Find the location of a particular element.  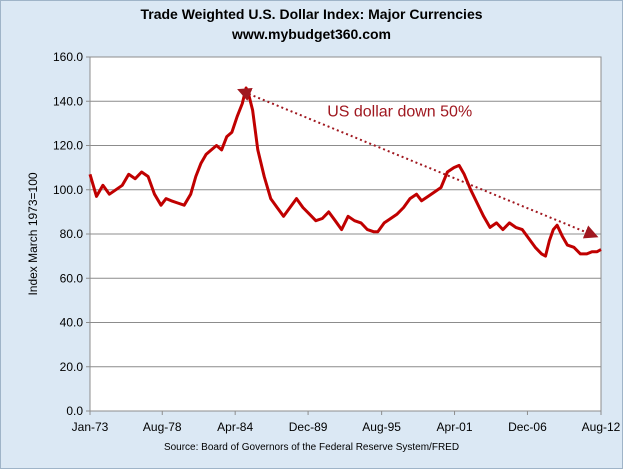

y-tick-label: 80.0 is located at coordinates (72, 234).